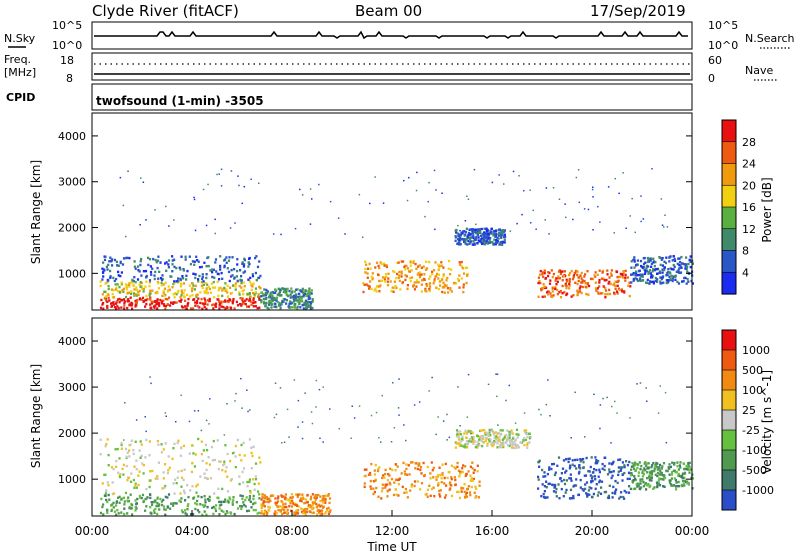 The width and height of the screenshot is (800, 554). Describe the element at coordinates (36, 212) in the screenshot. I see `power-y-axis-label: Slant Range [km]` at that location.